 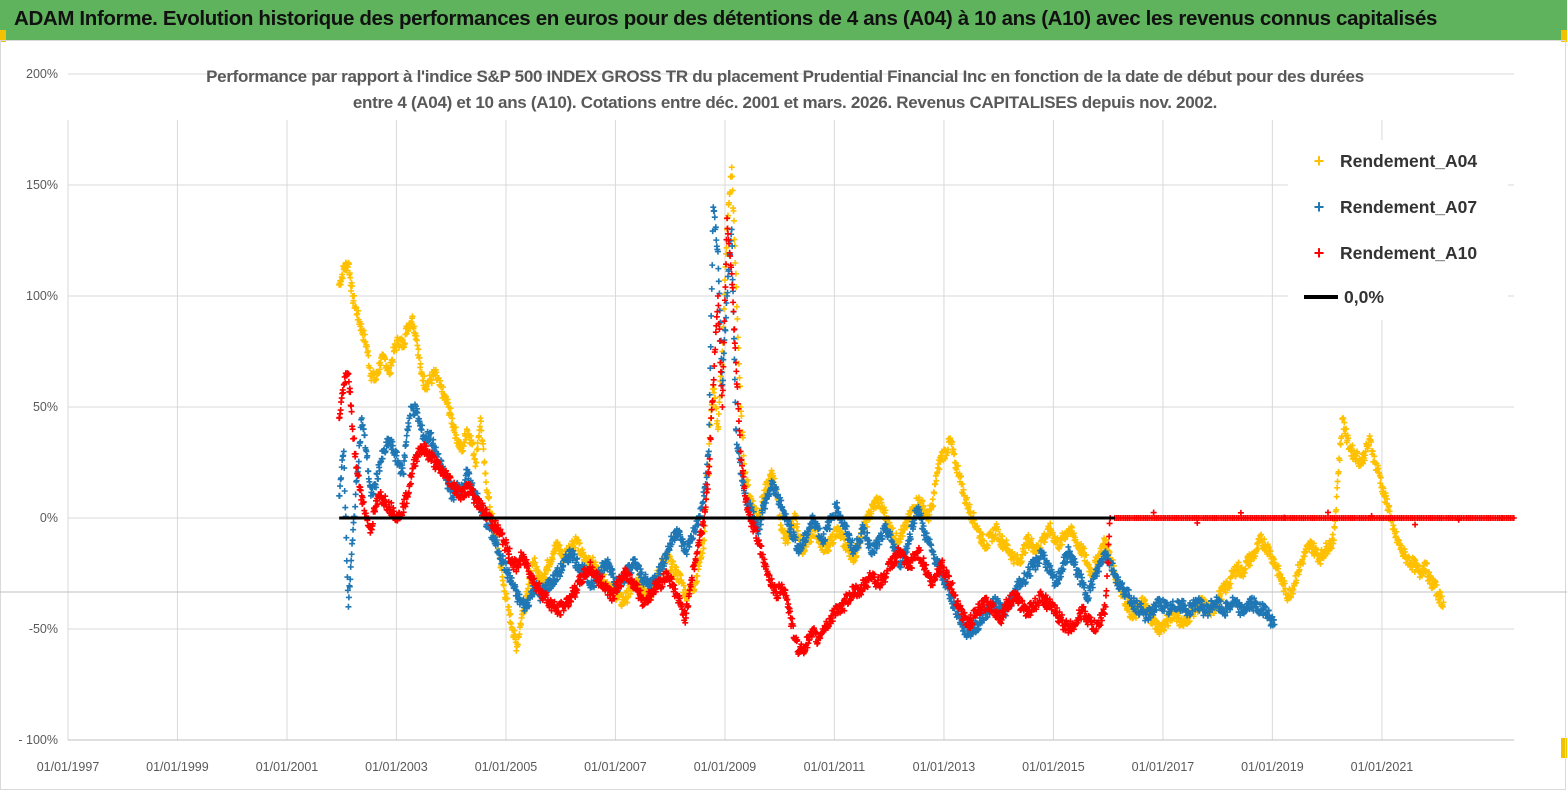 What do you see at coordinates (835, 767) in the screenshot?
I see `x-tick-label: 01/01/2011` at bounding box center [835, 767].